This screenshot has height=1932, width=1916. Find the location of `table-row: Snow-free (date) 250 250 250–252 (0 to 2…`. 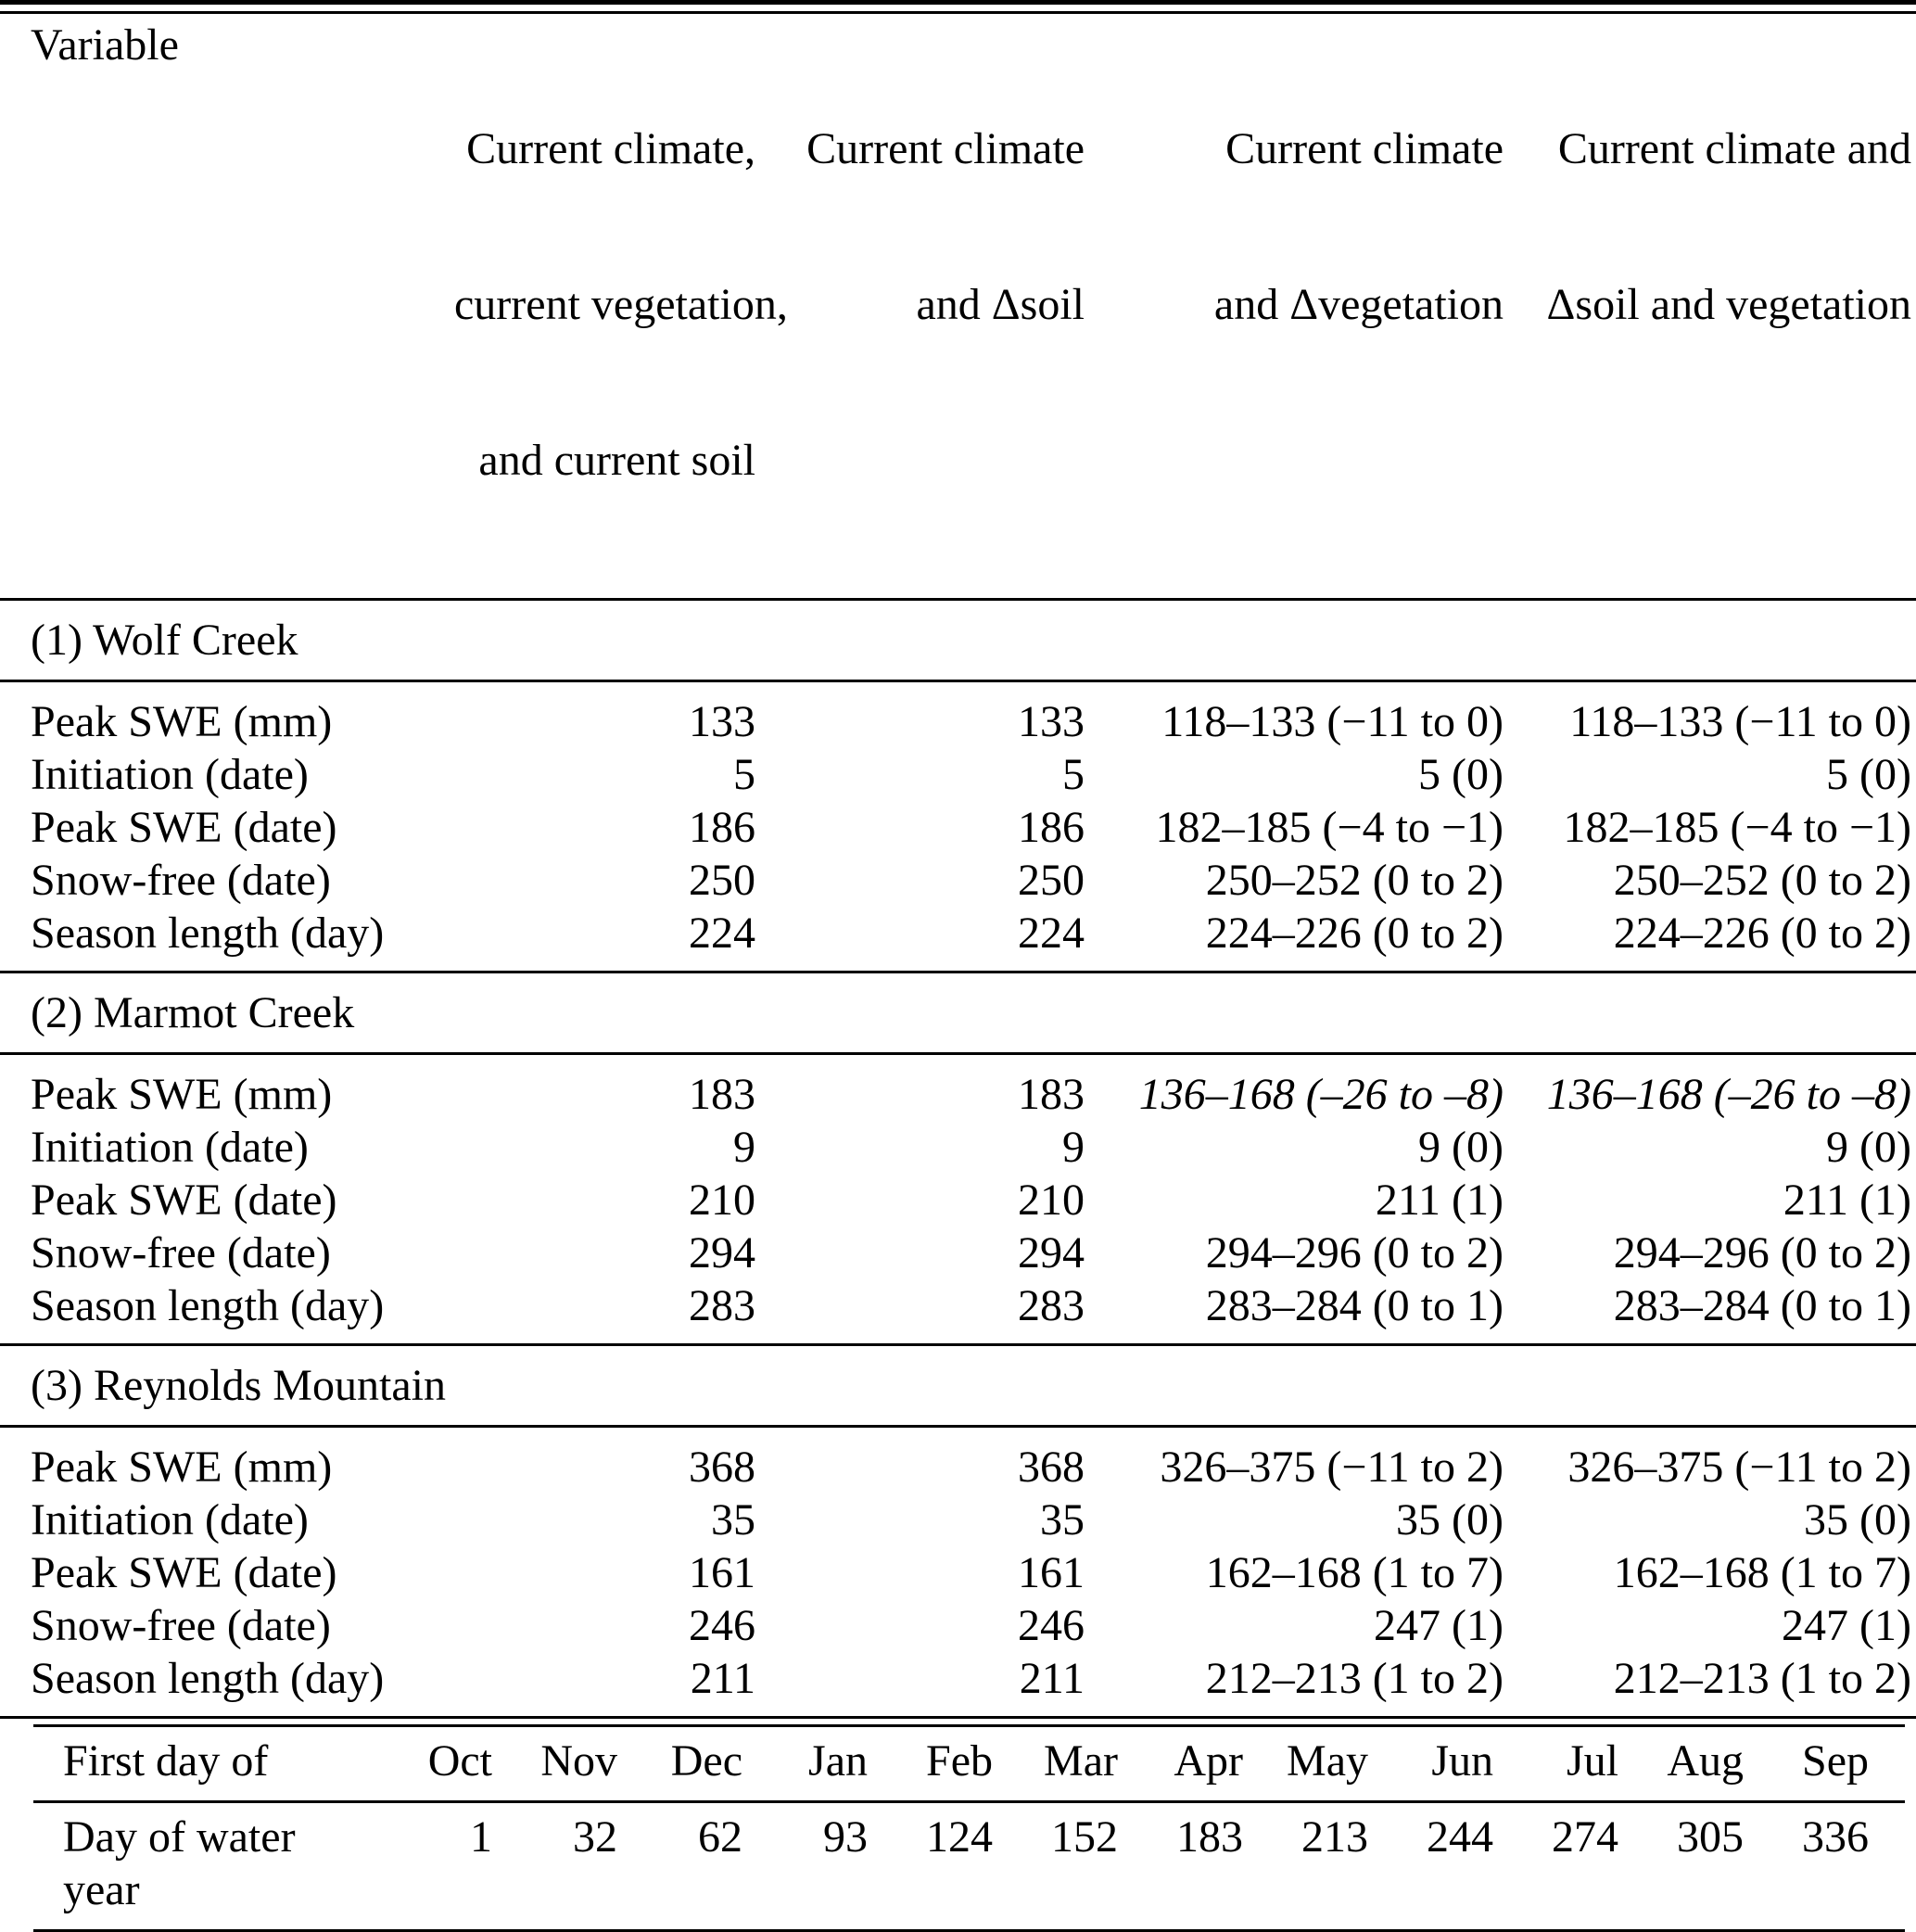

table-row: Snow-free (date) 250 250 250–252 (0 to 2… is located at coordinates (958, 880).